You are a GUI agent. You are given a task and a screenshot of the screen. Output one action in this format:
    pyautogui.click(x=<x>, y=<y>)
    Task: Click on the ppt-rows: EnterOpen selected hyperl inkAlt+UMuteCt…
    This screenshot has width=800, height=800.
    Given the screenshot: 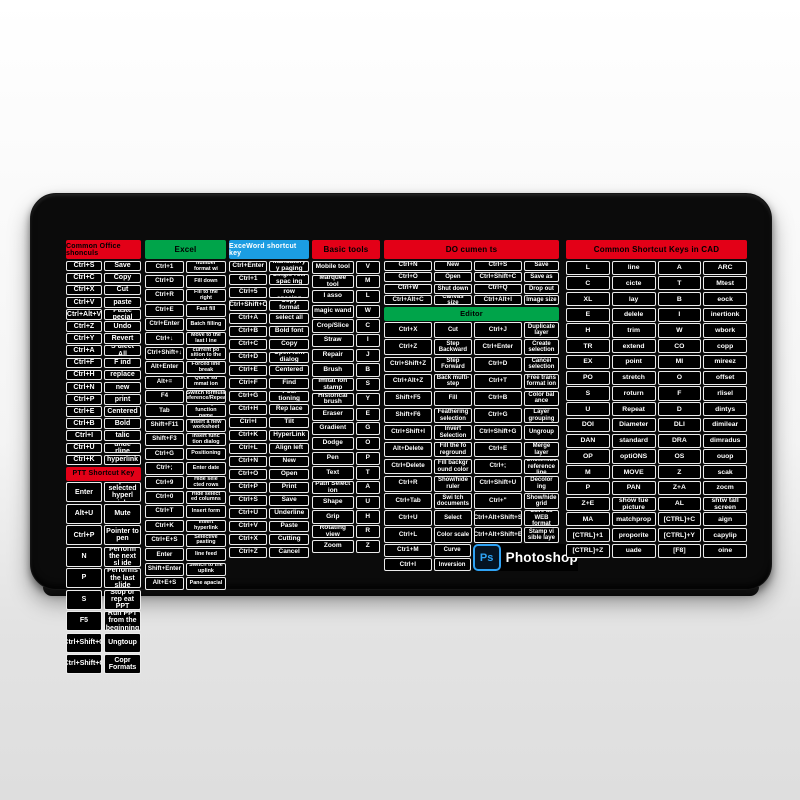 What is the action you would take?
    pyautogui.click(x=103, y=578)
    